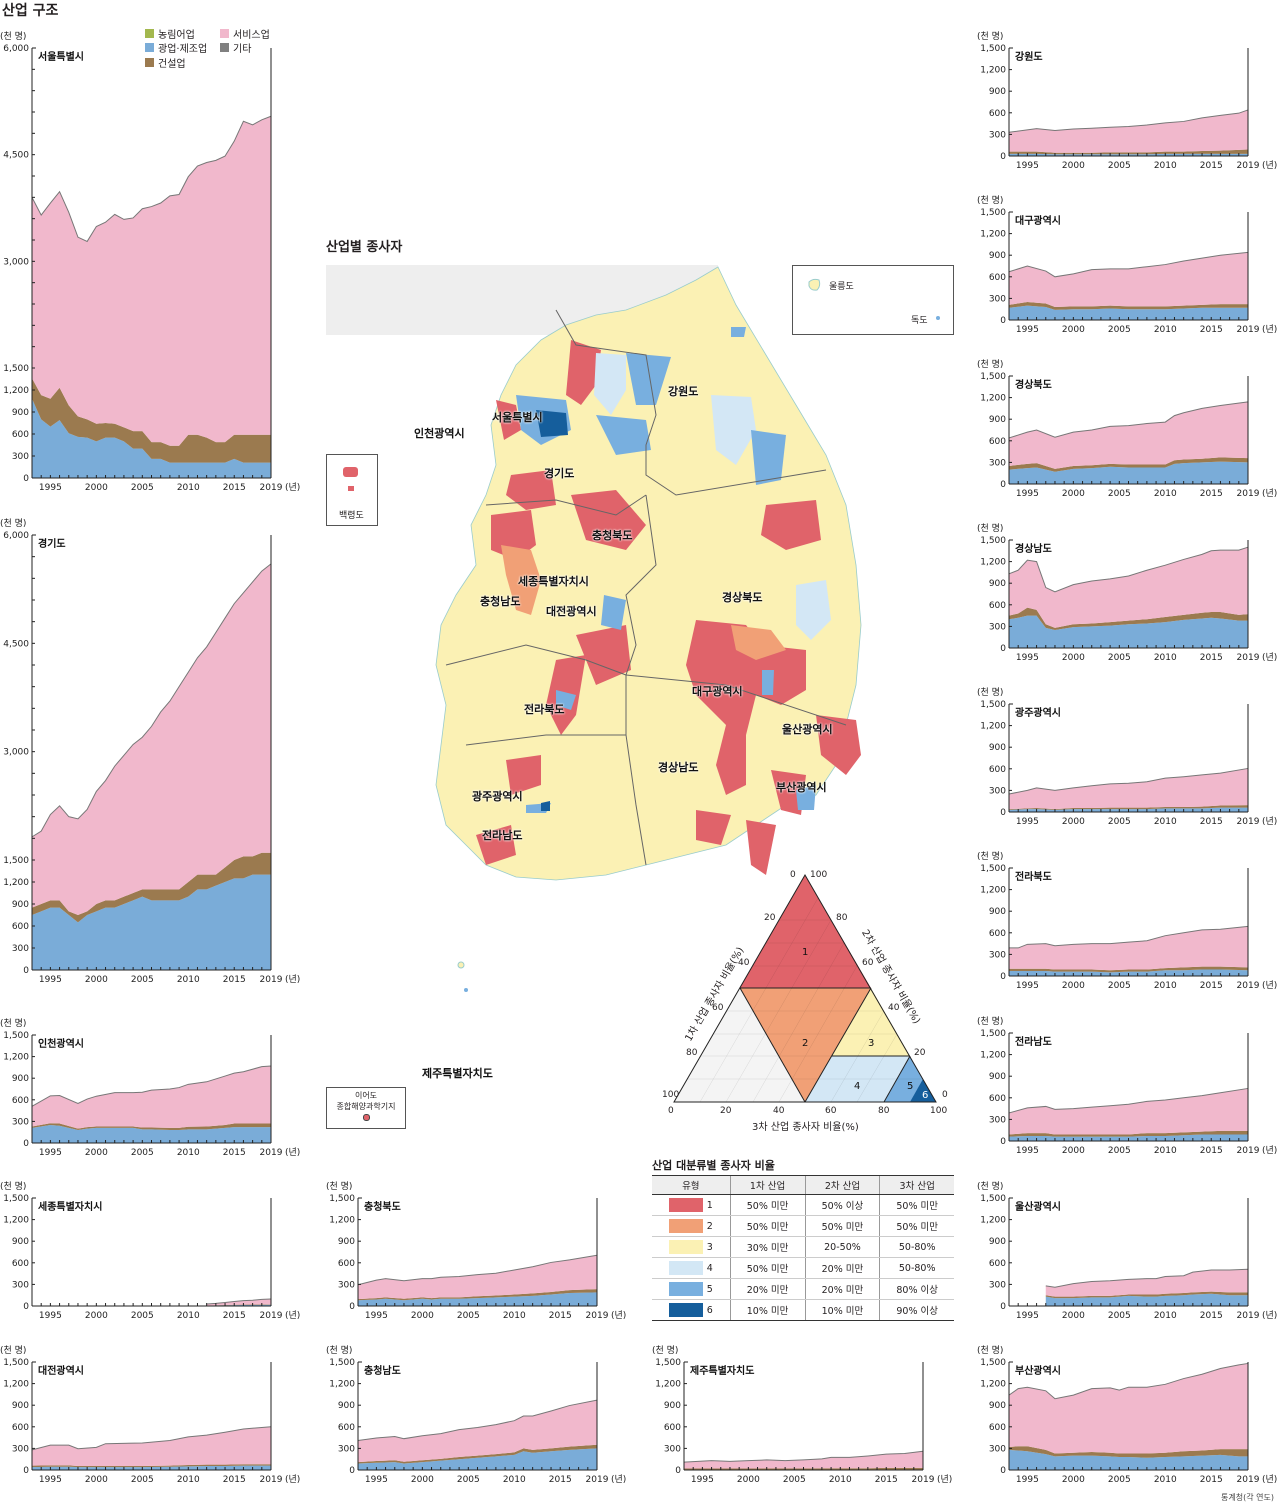 The image size is (1280, 1505). Describe the element at coordinates (814, 284) in the screenshot. I see `ulleung-island-icon` at that location.